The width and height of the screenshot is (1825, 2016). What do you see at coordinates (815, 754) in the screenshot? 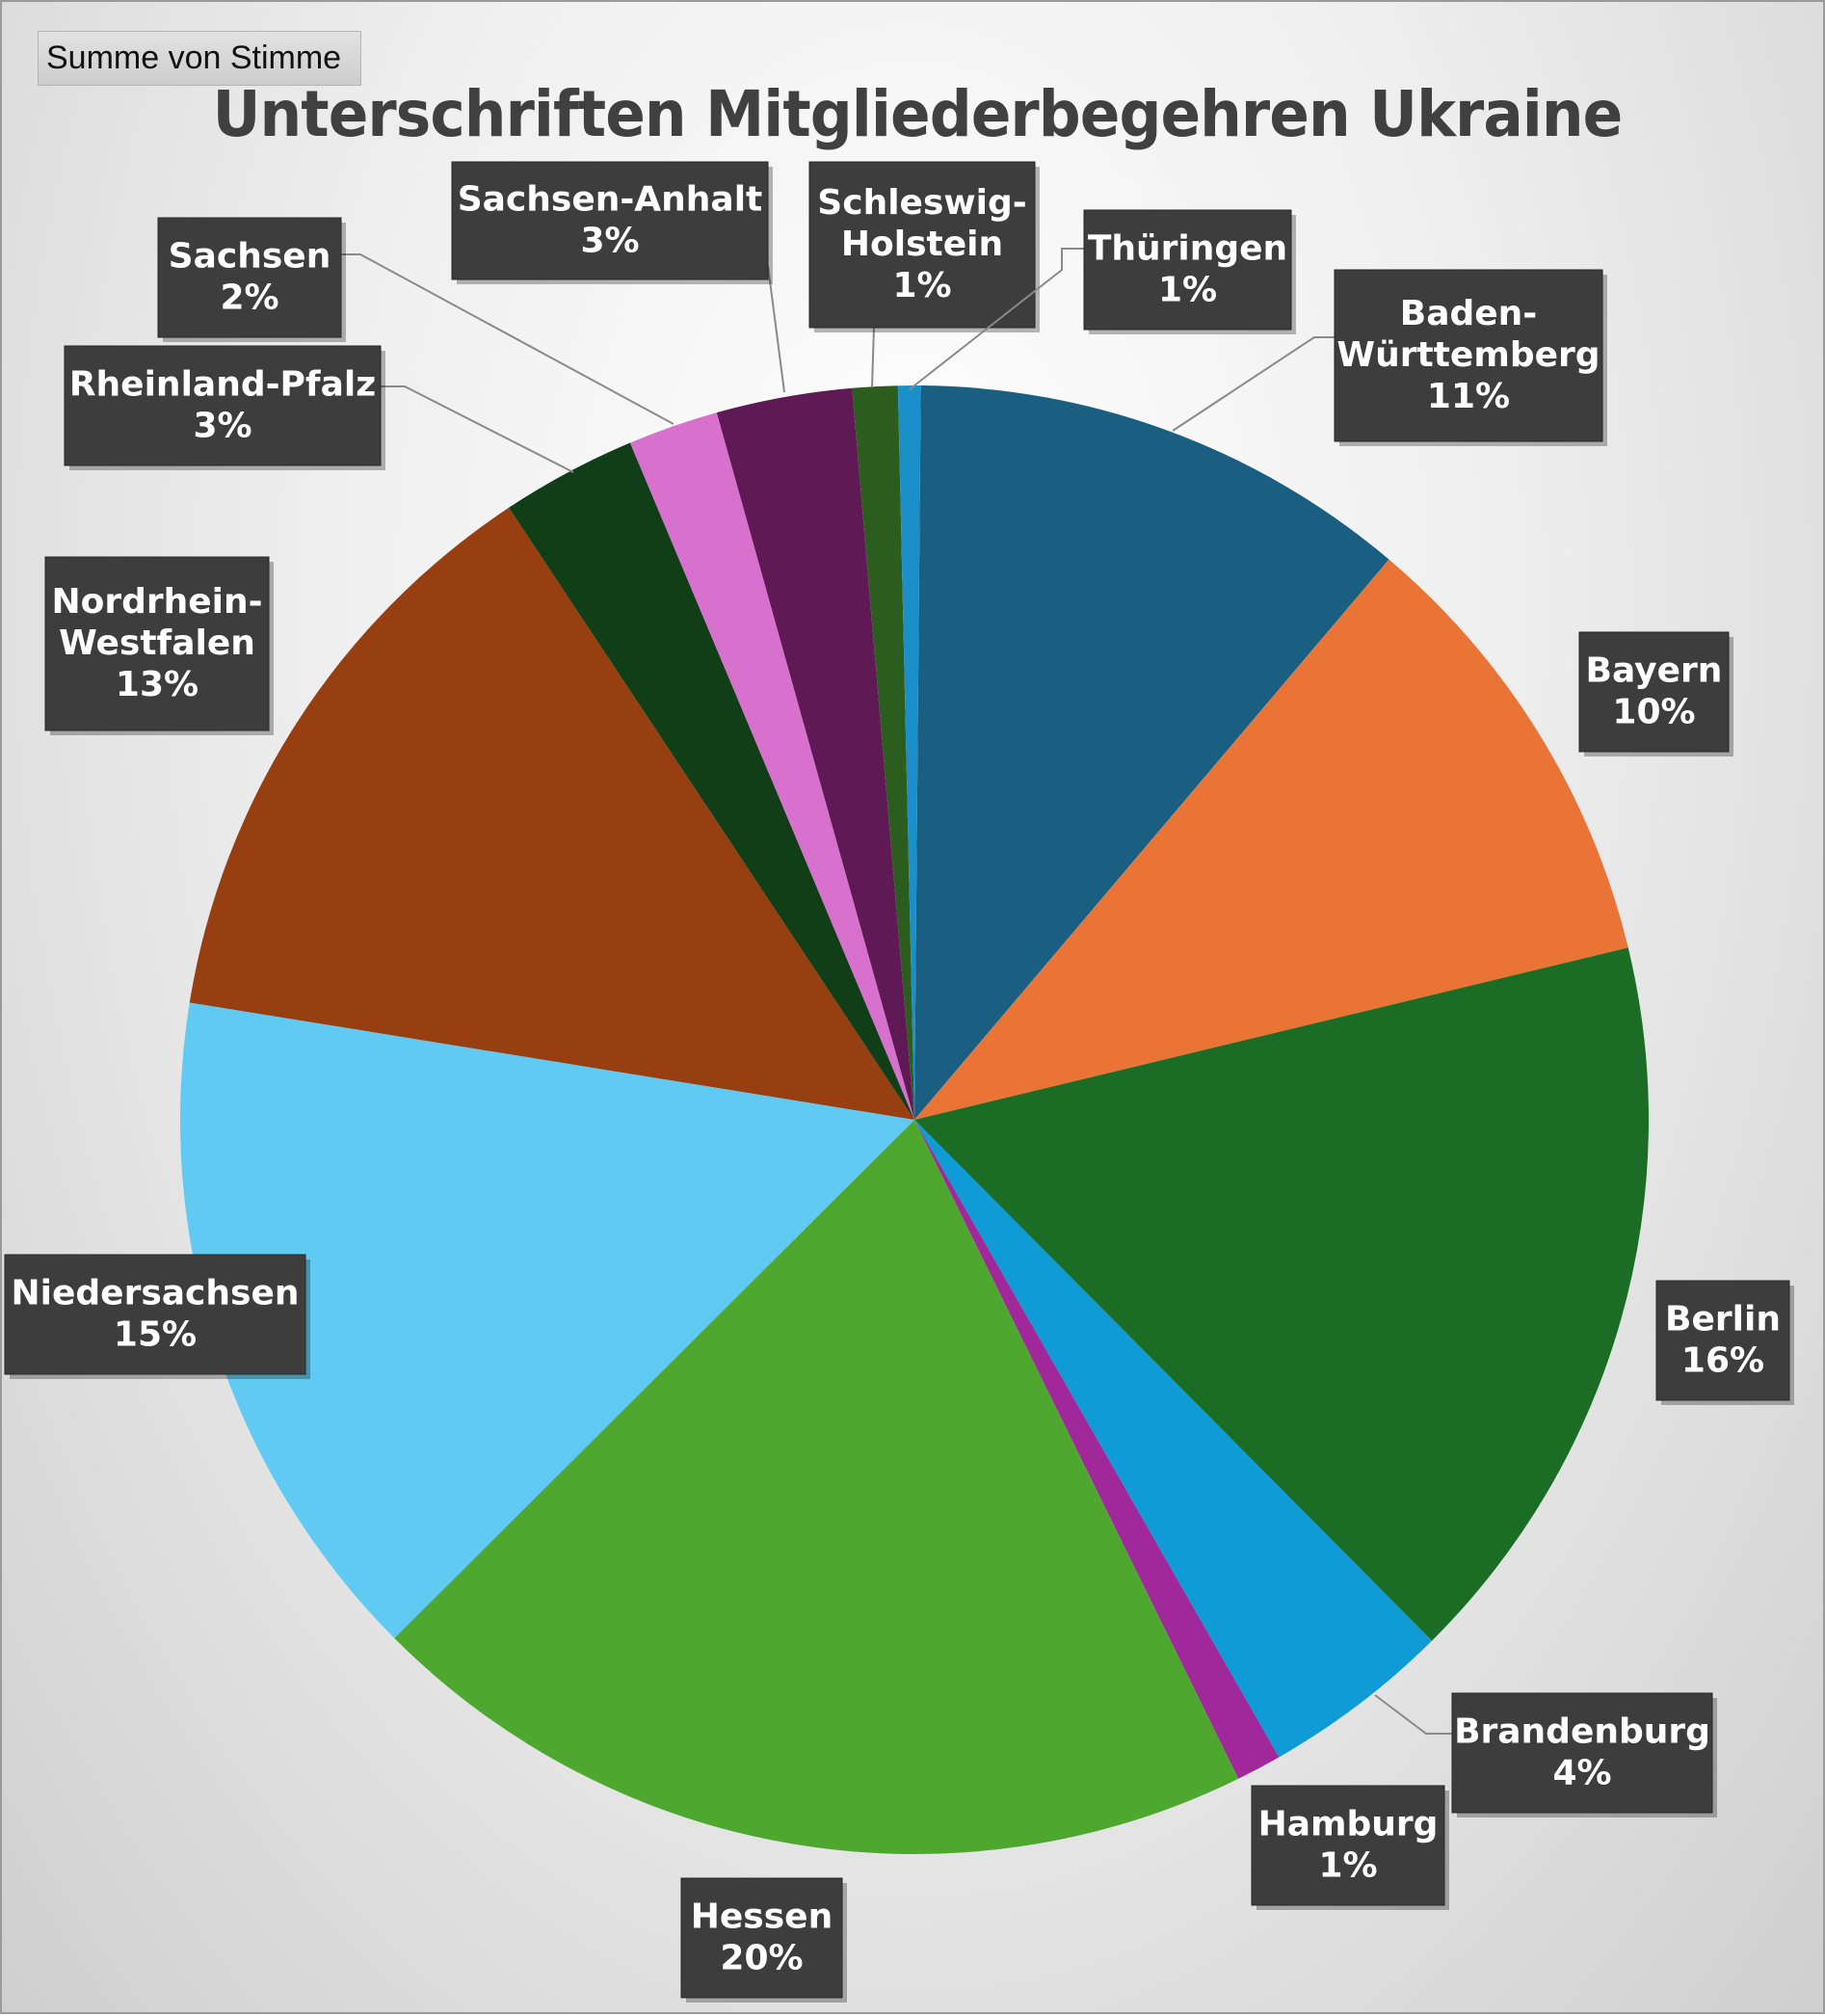
I see `pie-slice-sachsen-anhalt` at bounding box center [815, 754].